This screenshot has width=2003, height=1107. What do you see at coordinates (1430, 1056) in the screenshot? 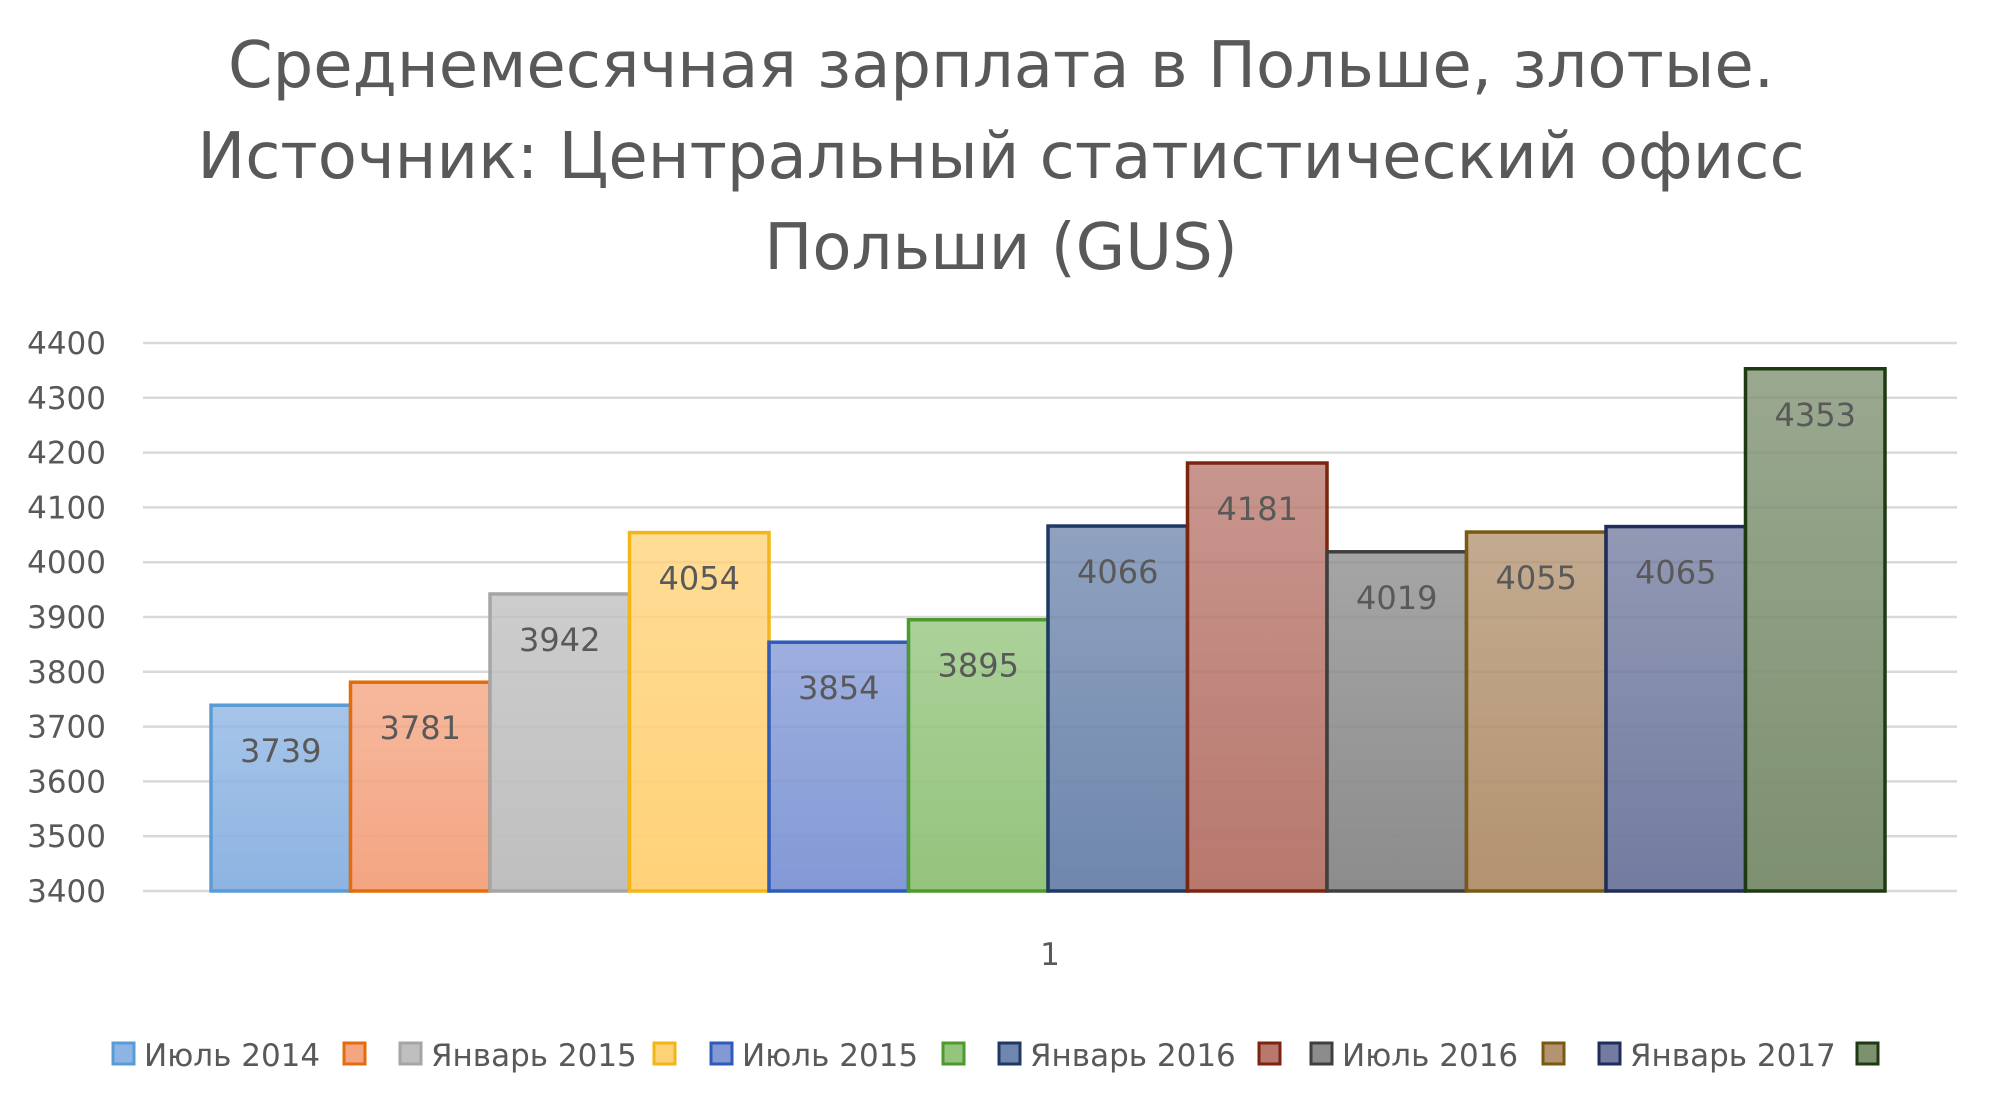
I see `legend-label: Июль 2016` at bounding box center [1430, 1056].